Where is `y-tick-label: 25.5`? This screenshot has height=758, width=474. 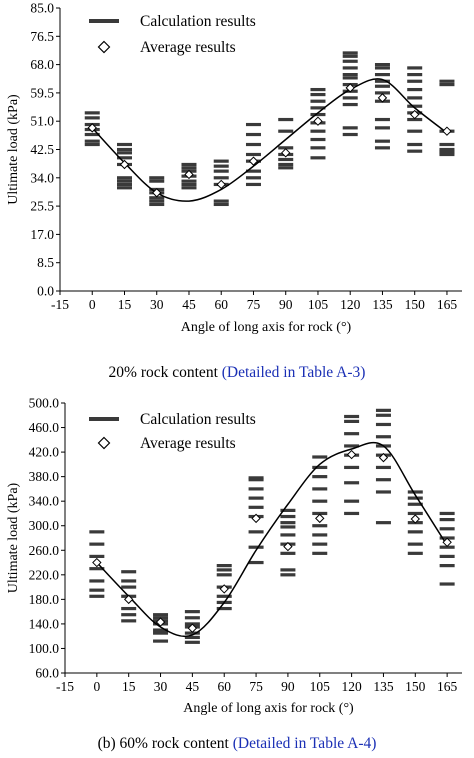 y-tick-label: 25.5 is located at coordinates (42, 206).